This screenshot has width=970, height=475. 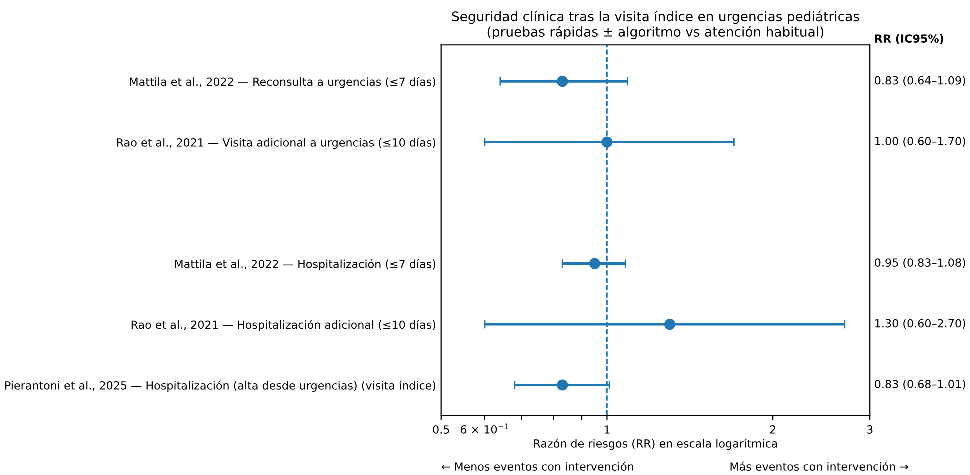 I want to click on text: Más eventos con intervención →, so click(x=819, y=466).